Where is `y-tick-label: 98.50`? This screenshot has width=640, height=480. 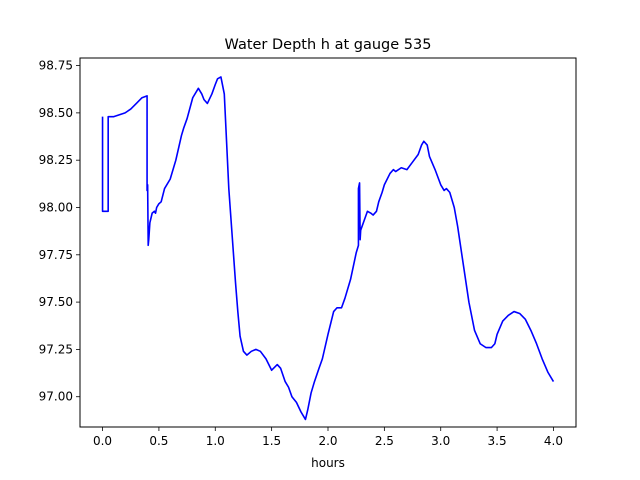 y-tick-label: 98.50 is located at coordinates (56, 113).